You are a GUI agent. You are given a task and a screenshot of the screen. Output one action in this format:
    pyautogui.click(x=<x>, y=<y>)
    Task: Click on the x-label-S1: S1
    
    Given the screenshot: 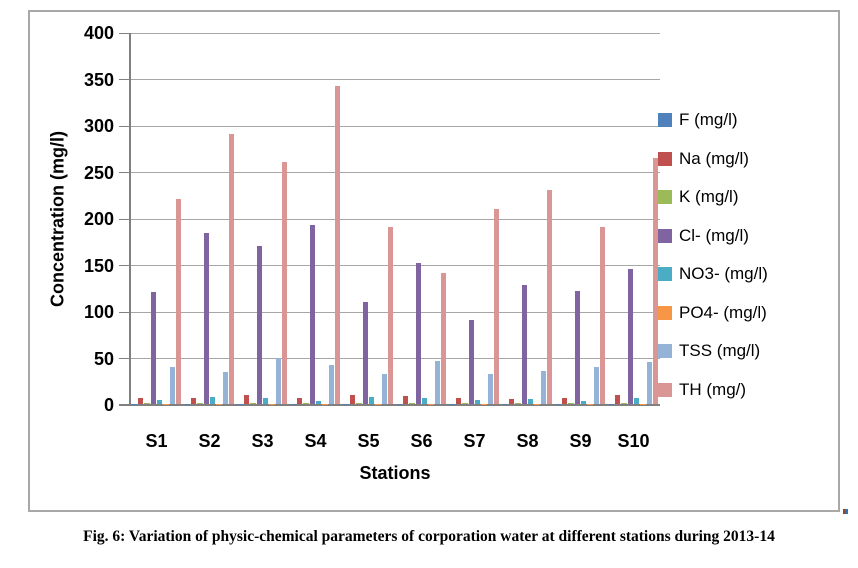 What is the action you would take?
    pyautogui.click(x=156, y=441)
    